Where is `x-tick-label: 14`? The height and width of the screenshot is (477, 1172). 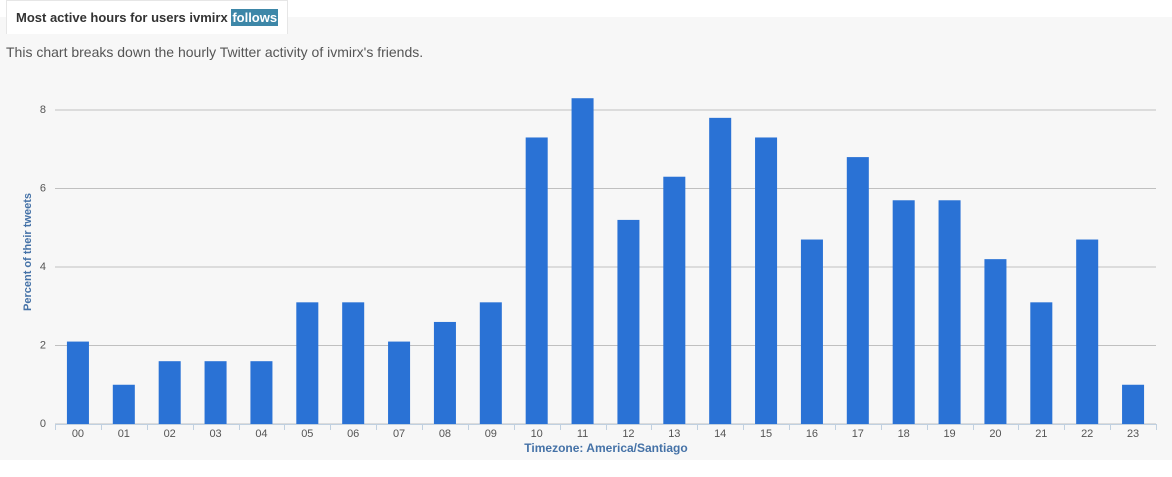 x-tick-label: 14 is located at coordinates (720, 434).